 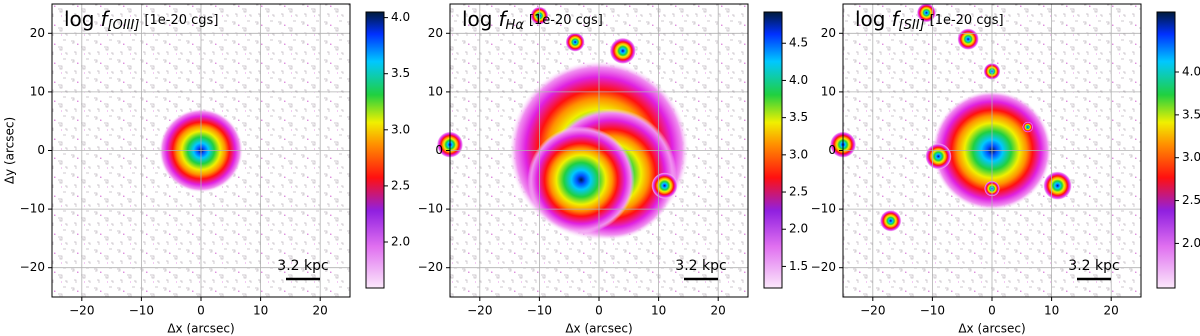 I want to click on colorbar-tick-label: 1.5, so click(x=798, y=266).